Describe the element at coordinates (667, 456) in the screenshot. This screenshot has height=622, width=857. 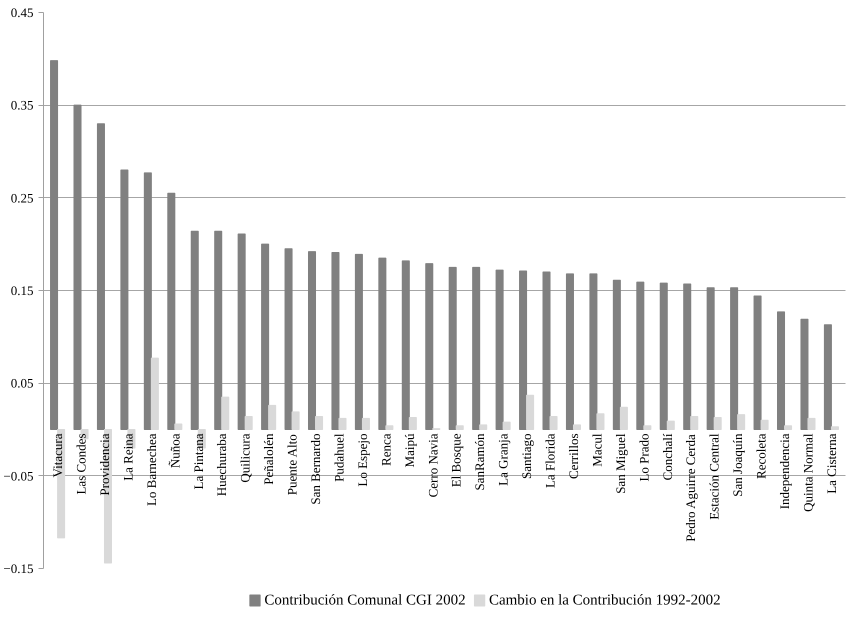
I see `x-tick-label: Conchalí` at that location.